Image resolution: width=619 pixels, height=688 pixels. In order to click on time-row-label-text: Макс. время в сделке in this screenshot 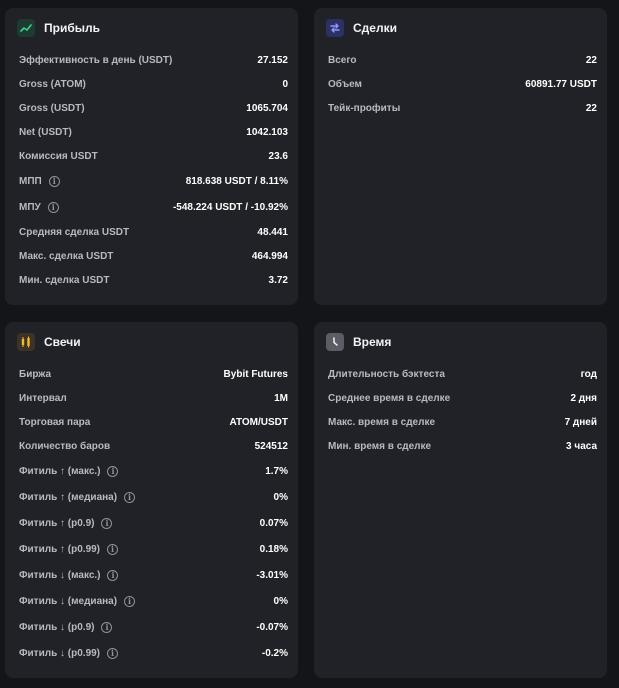, I will do `click(382, 422)`.